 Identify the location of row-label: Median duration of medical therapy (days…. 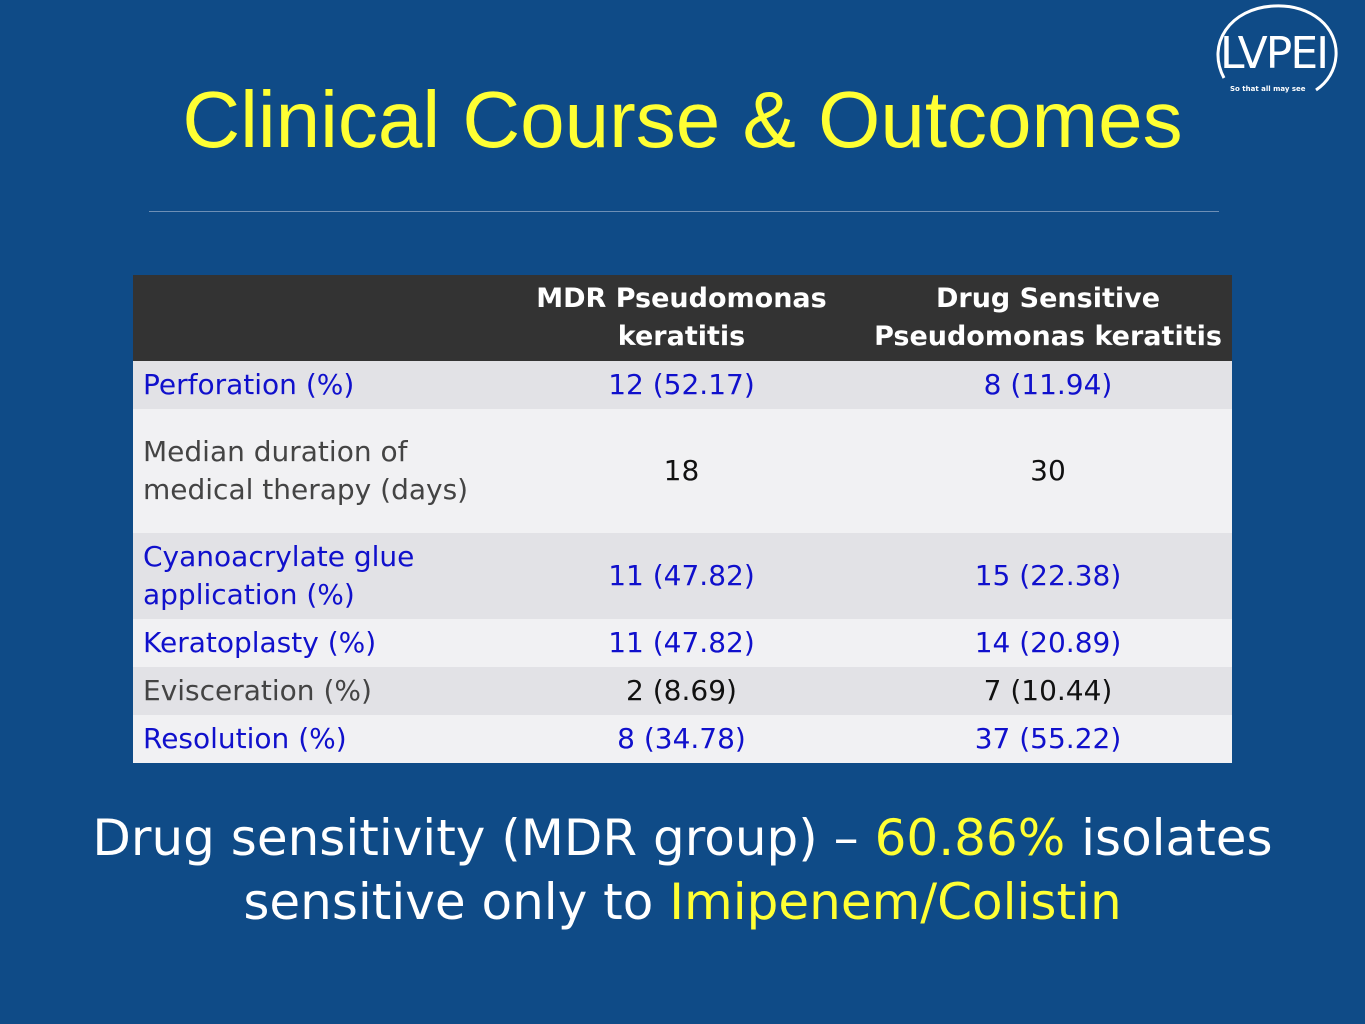
(316, 471).